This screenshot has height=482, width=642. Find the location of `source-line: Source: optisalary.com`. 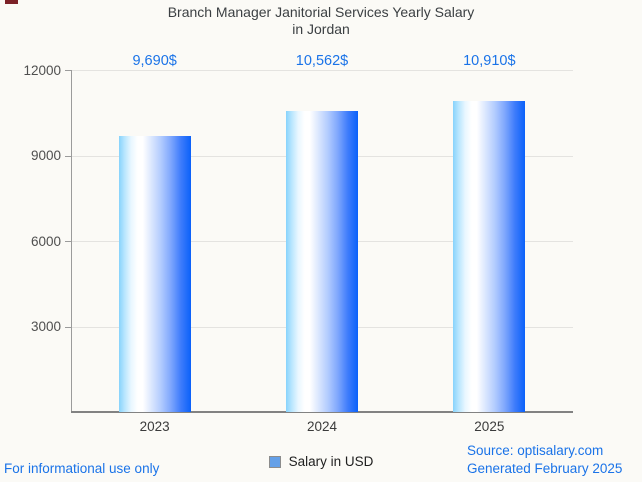

source-line: Source: optisalary.com is located at coordinates (535, 450).